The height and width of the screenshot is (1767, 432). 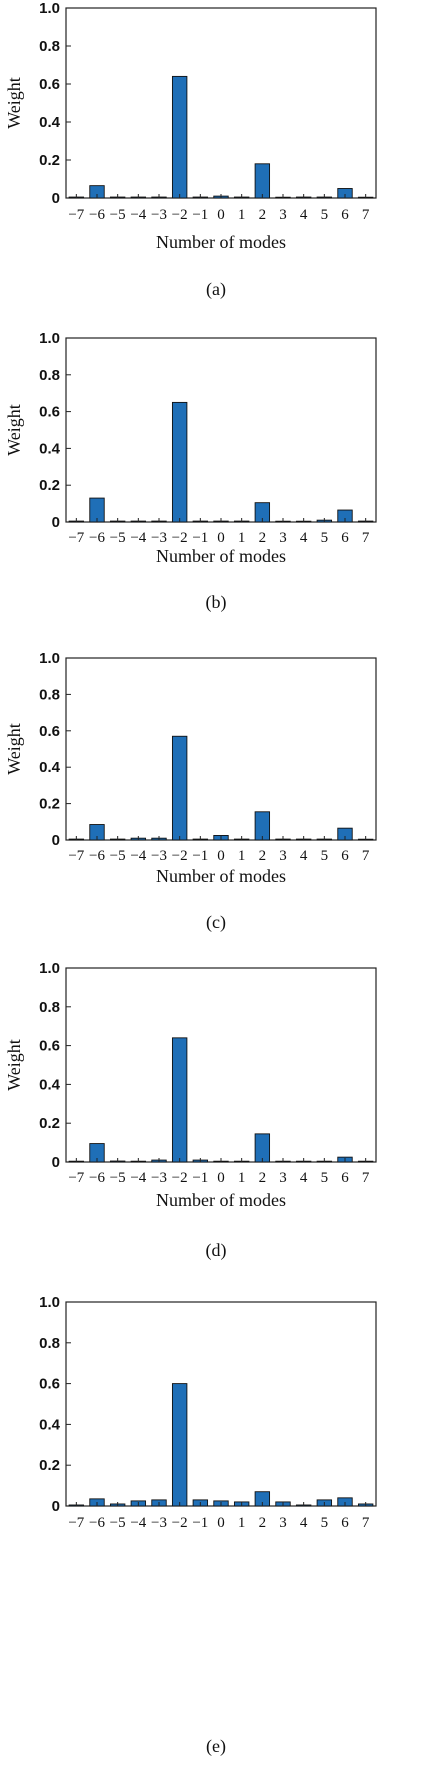 What do you see at coordinates (216, 1250) in the screenshot?
I see `panel-caption: (d)` at bounding box center [216, 1250].